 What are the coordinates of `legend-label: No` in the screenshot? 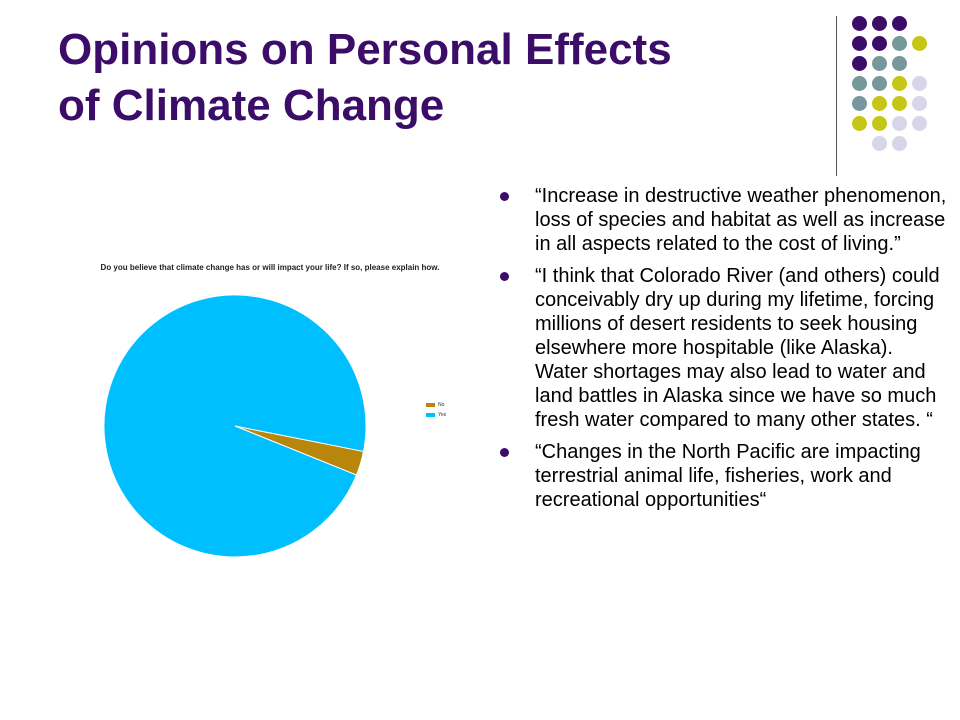 It's located at (441, 404).